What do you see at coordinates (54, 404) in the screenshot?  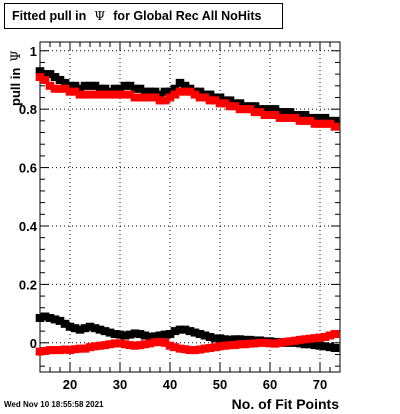 I see `footer-datetime: Wed Nov 10 18:55:58 2021` at bounding box center [54, 404].